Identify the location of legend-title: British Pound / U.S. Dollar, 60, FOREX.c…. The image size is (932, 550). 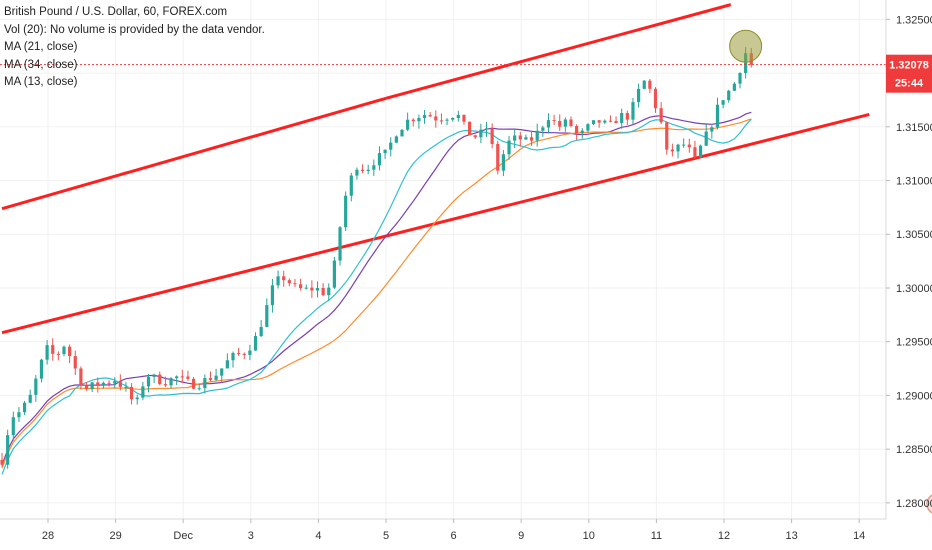
(116, 12).